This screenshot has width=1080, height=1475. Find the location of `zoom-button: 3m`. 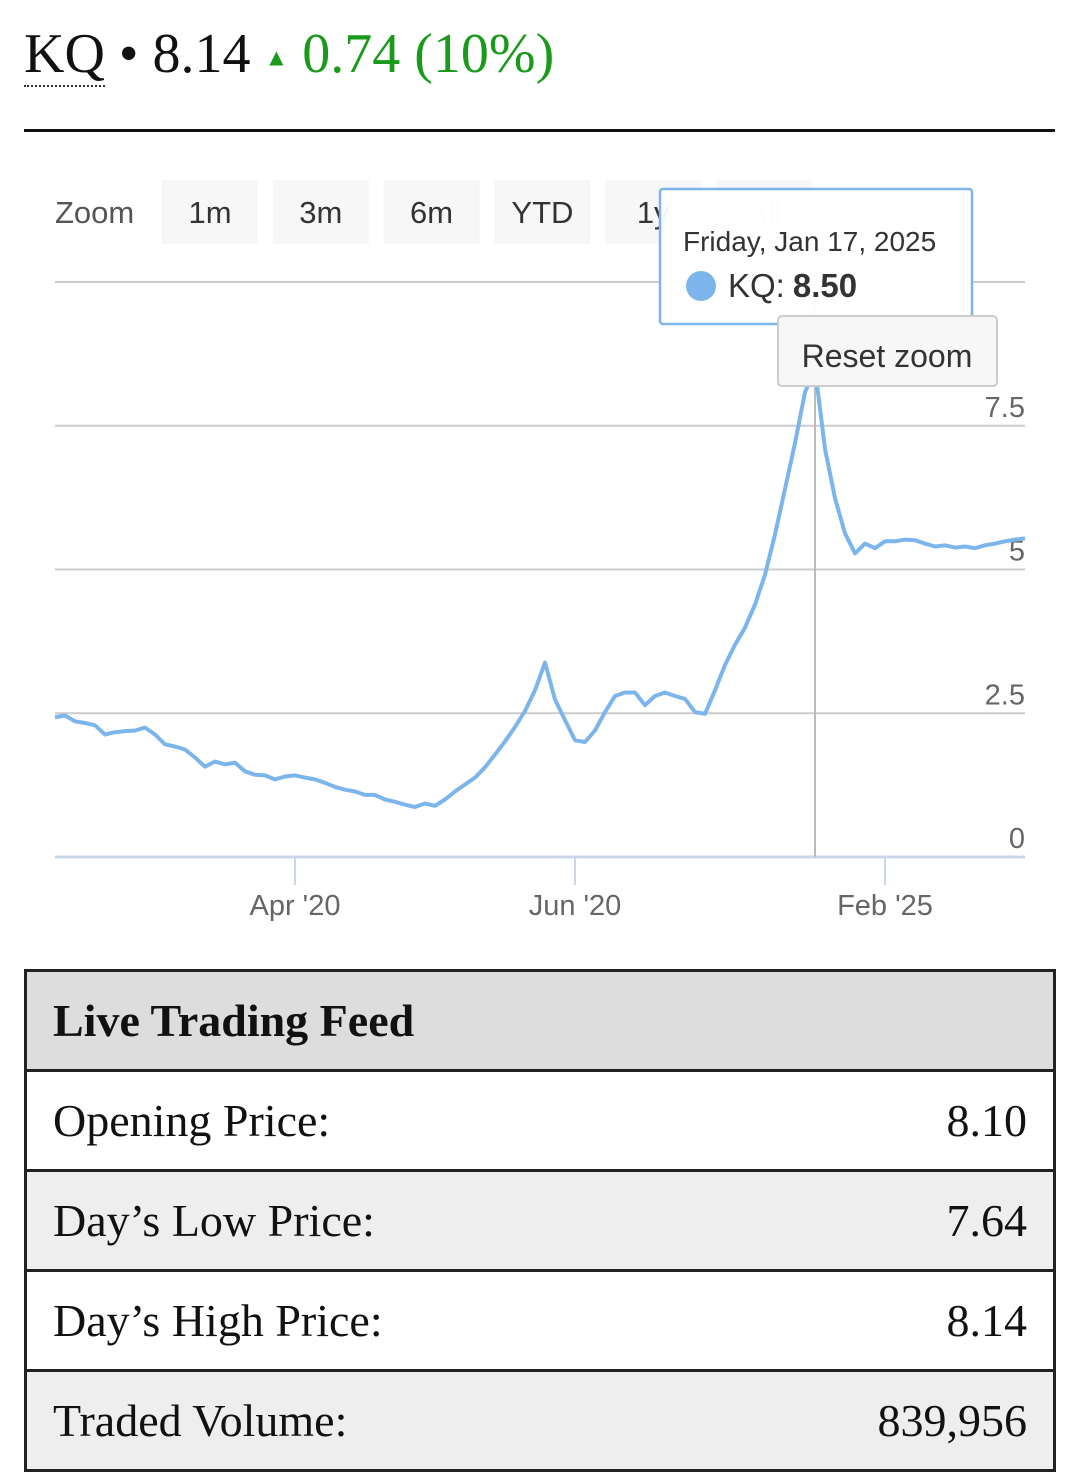

zoom-button: 3m is located at coordinates (320, 212).